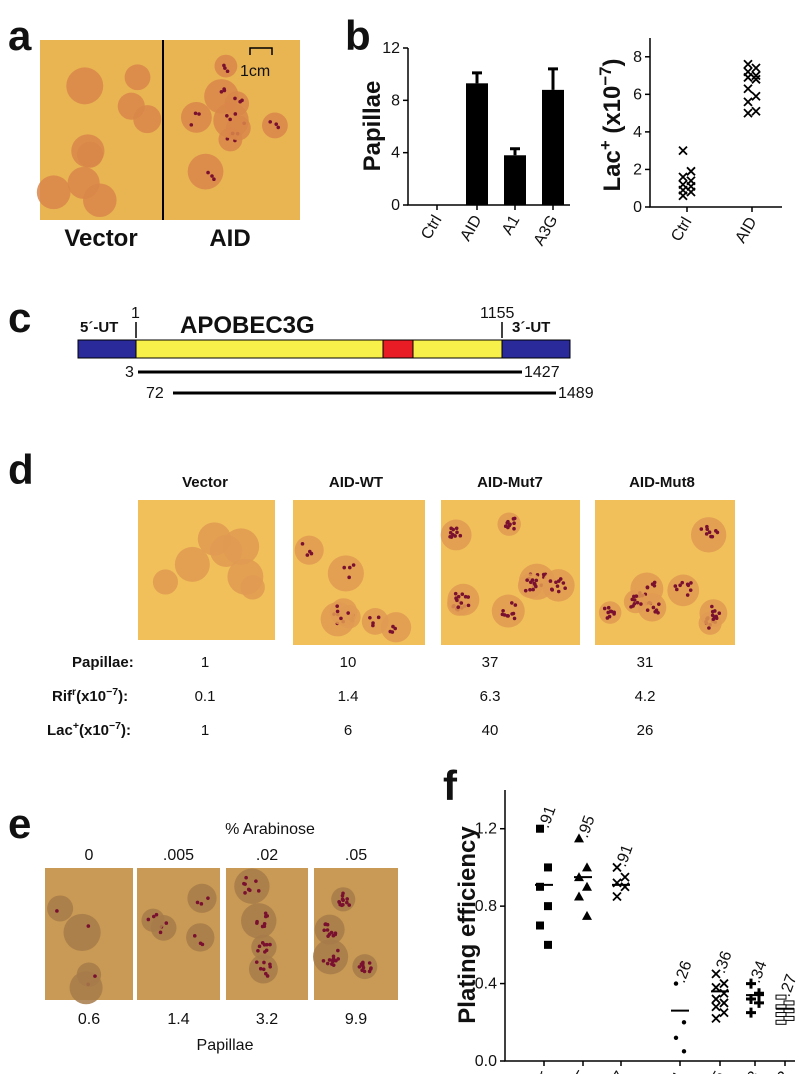  I want to click on error-bar, so click(477, 77).